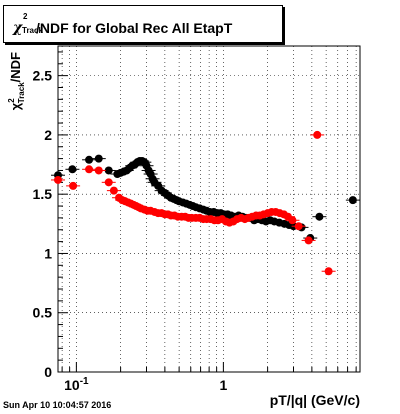 Image resolution: width=400 pixels, height=414 pixels. Describe the element at coordinates (48, 135) in the screenshot. I see `y-tick-label: 2` at that location.